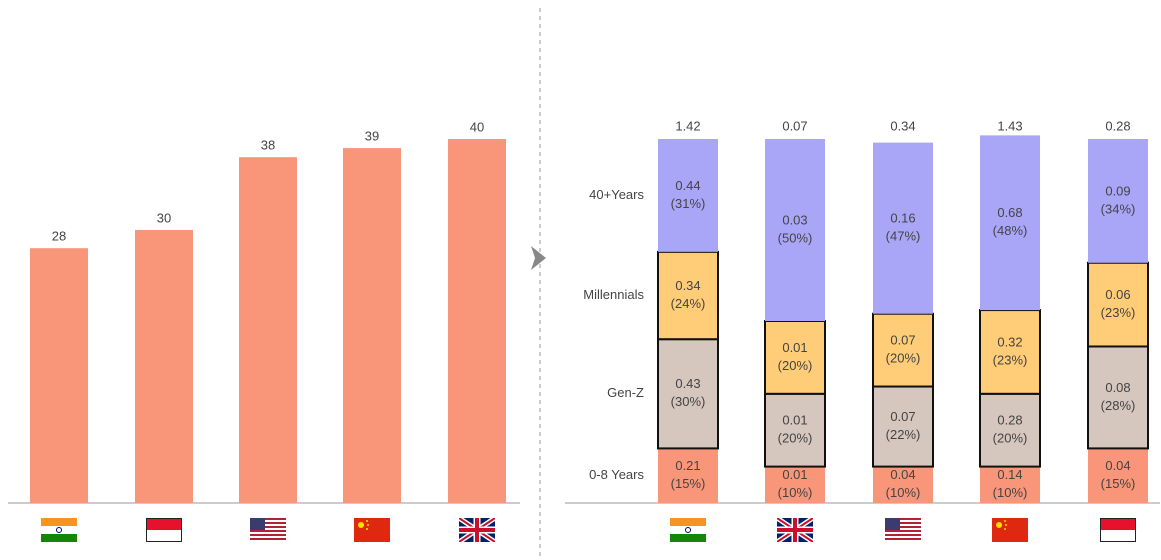  Describe the element at coordinates (613, 294) in the screenshot. I see `series-label: Millennials` at that location.